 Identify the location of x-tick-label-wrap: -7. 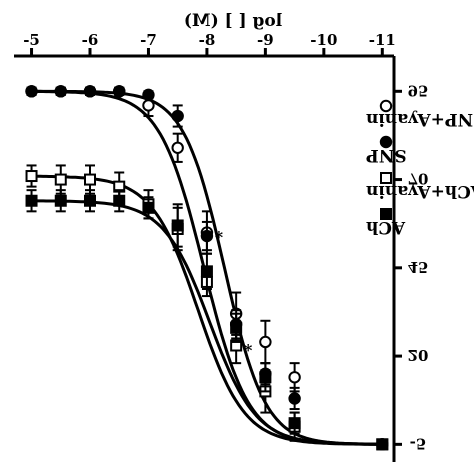
(148, 40).